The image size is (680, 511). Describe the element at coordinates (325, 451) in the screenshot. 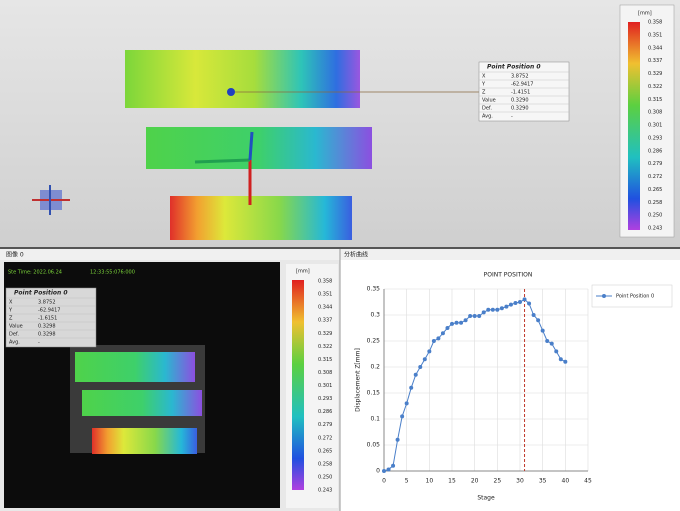

I see `scale-label: 0.265` at that location.